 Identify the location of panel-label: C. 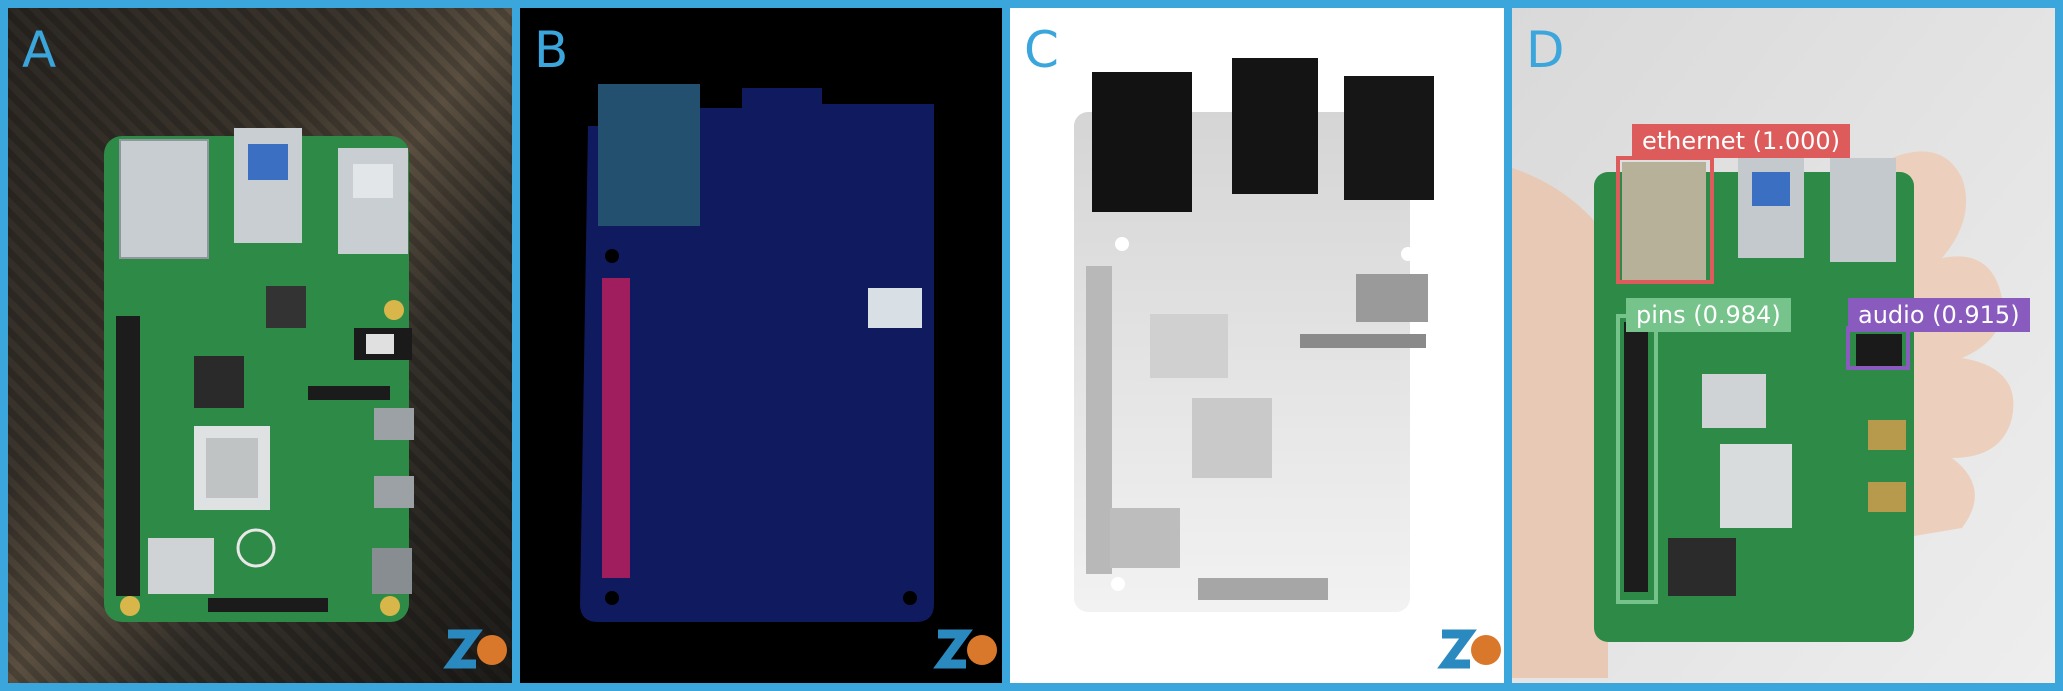
(1041, 50).